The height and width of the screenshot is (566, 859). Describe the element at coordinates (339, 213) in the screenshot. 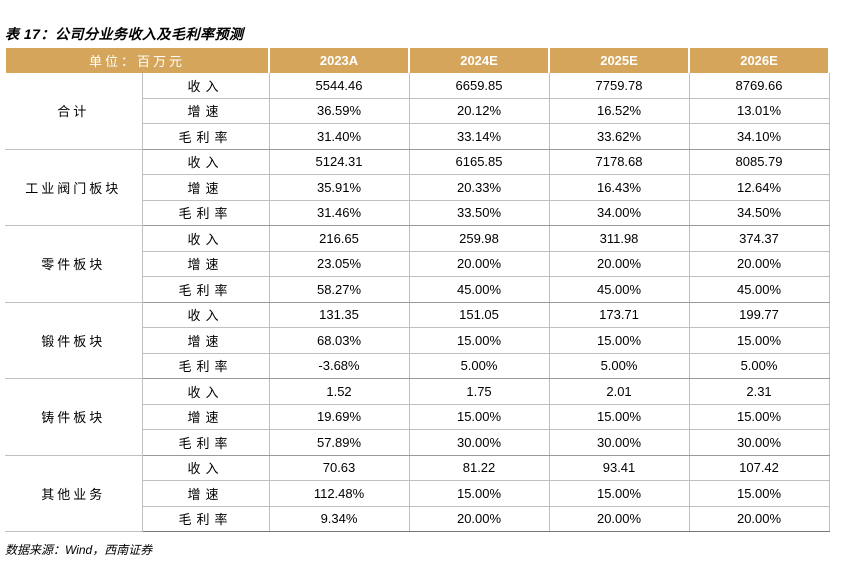

I see `value-cell: 31.46%` at that location.